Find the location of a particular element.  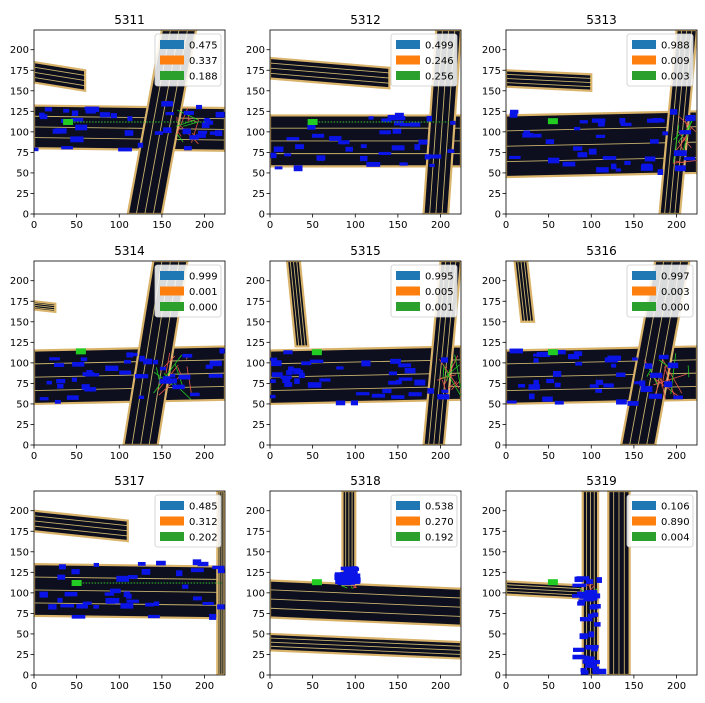

legend-label: 0.001 is located at coordinates (203, 292).